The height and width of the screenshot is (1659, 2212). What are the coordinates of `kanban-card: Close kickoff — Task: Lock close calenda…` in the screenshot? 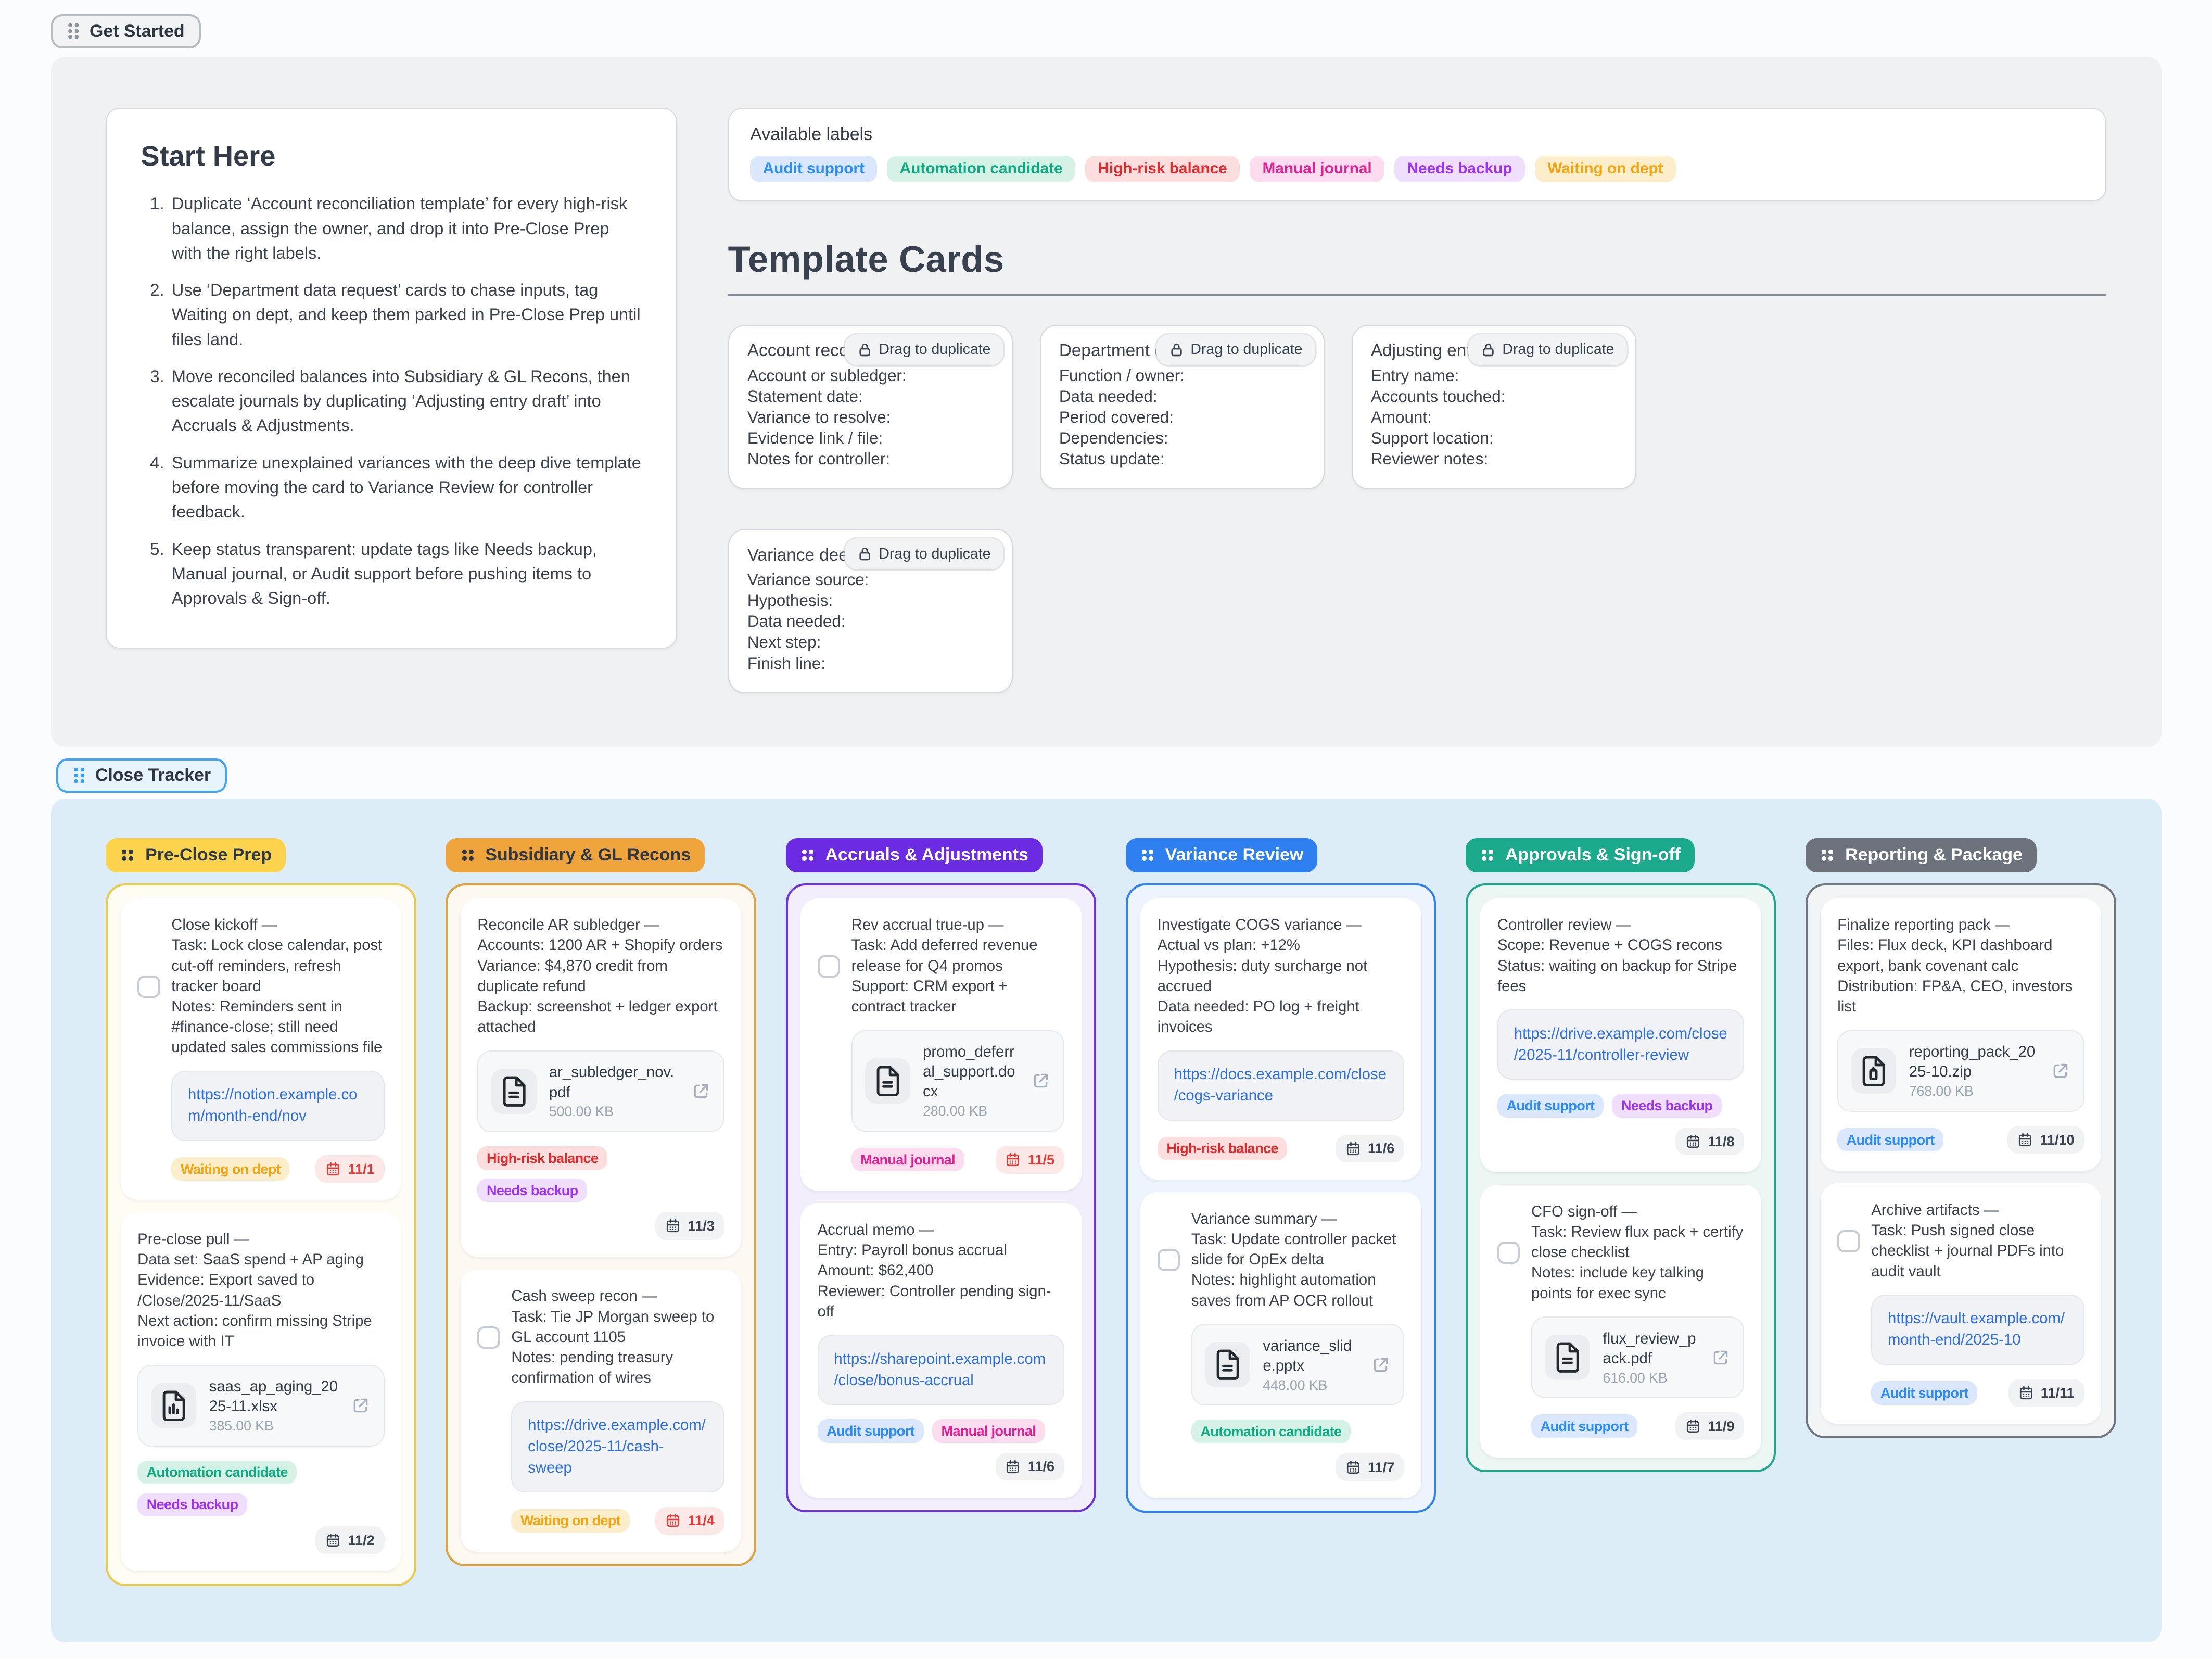 It's located at (261, 1049).